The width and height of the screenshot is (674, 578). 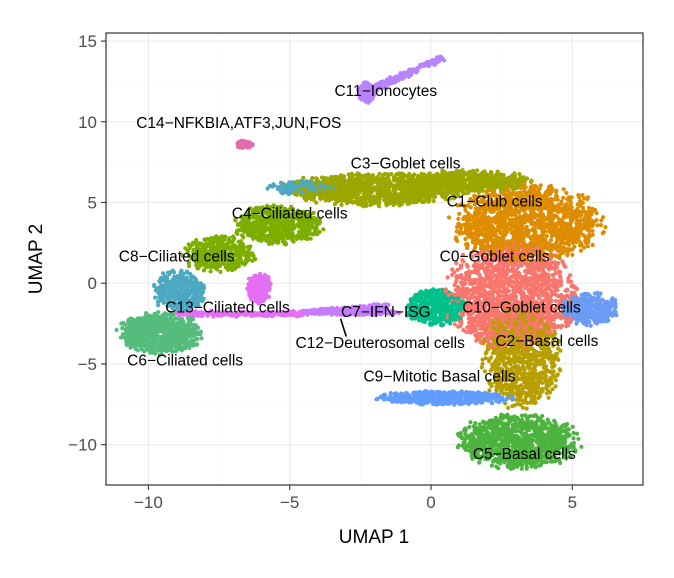 What do you see at coordinates (590, 325) in the screenshot?
I see `data-point-c10` at bounding box center [590, 325].